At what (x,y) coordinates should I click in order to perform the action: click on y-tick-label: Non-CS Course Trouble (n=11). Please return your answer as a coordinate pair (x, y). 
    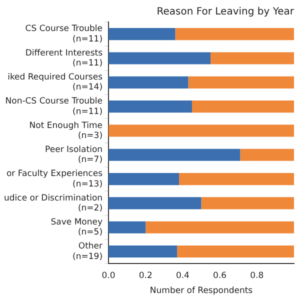
    Looking at the image, I should click on (54, 106).